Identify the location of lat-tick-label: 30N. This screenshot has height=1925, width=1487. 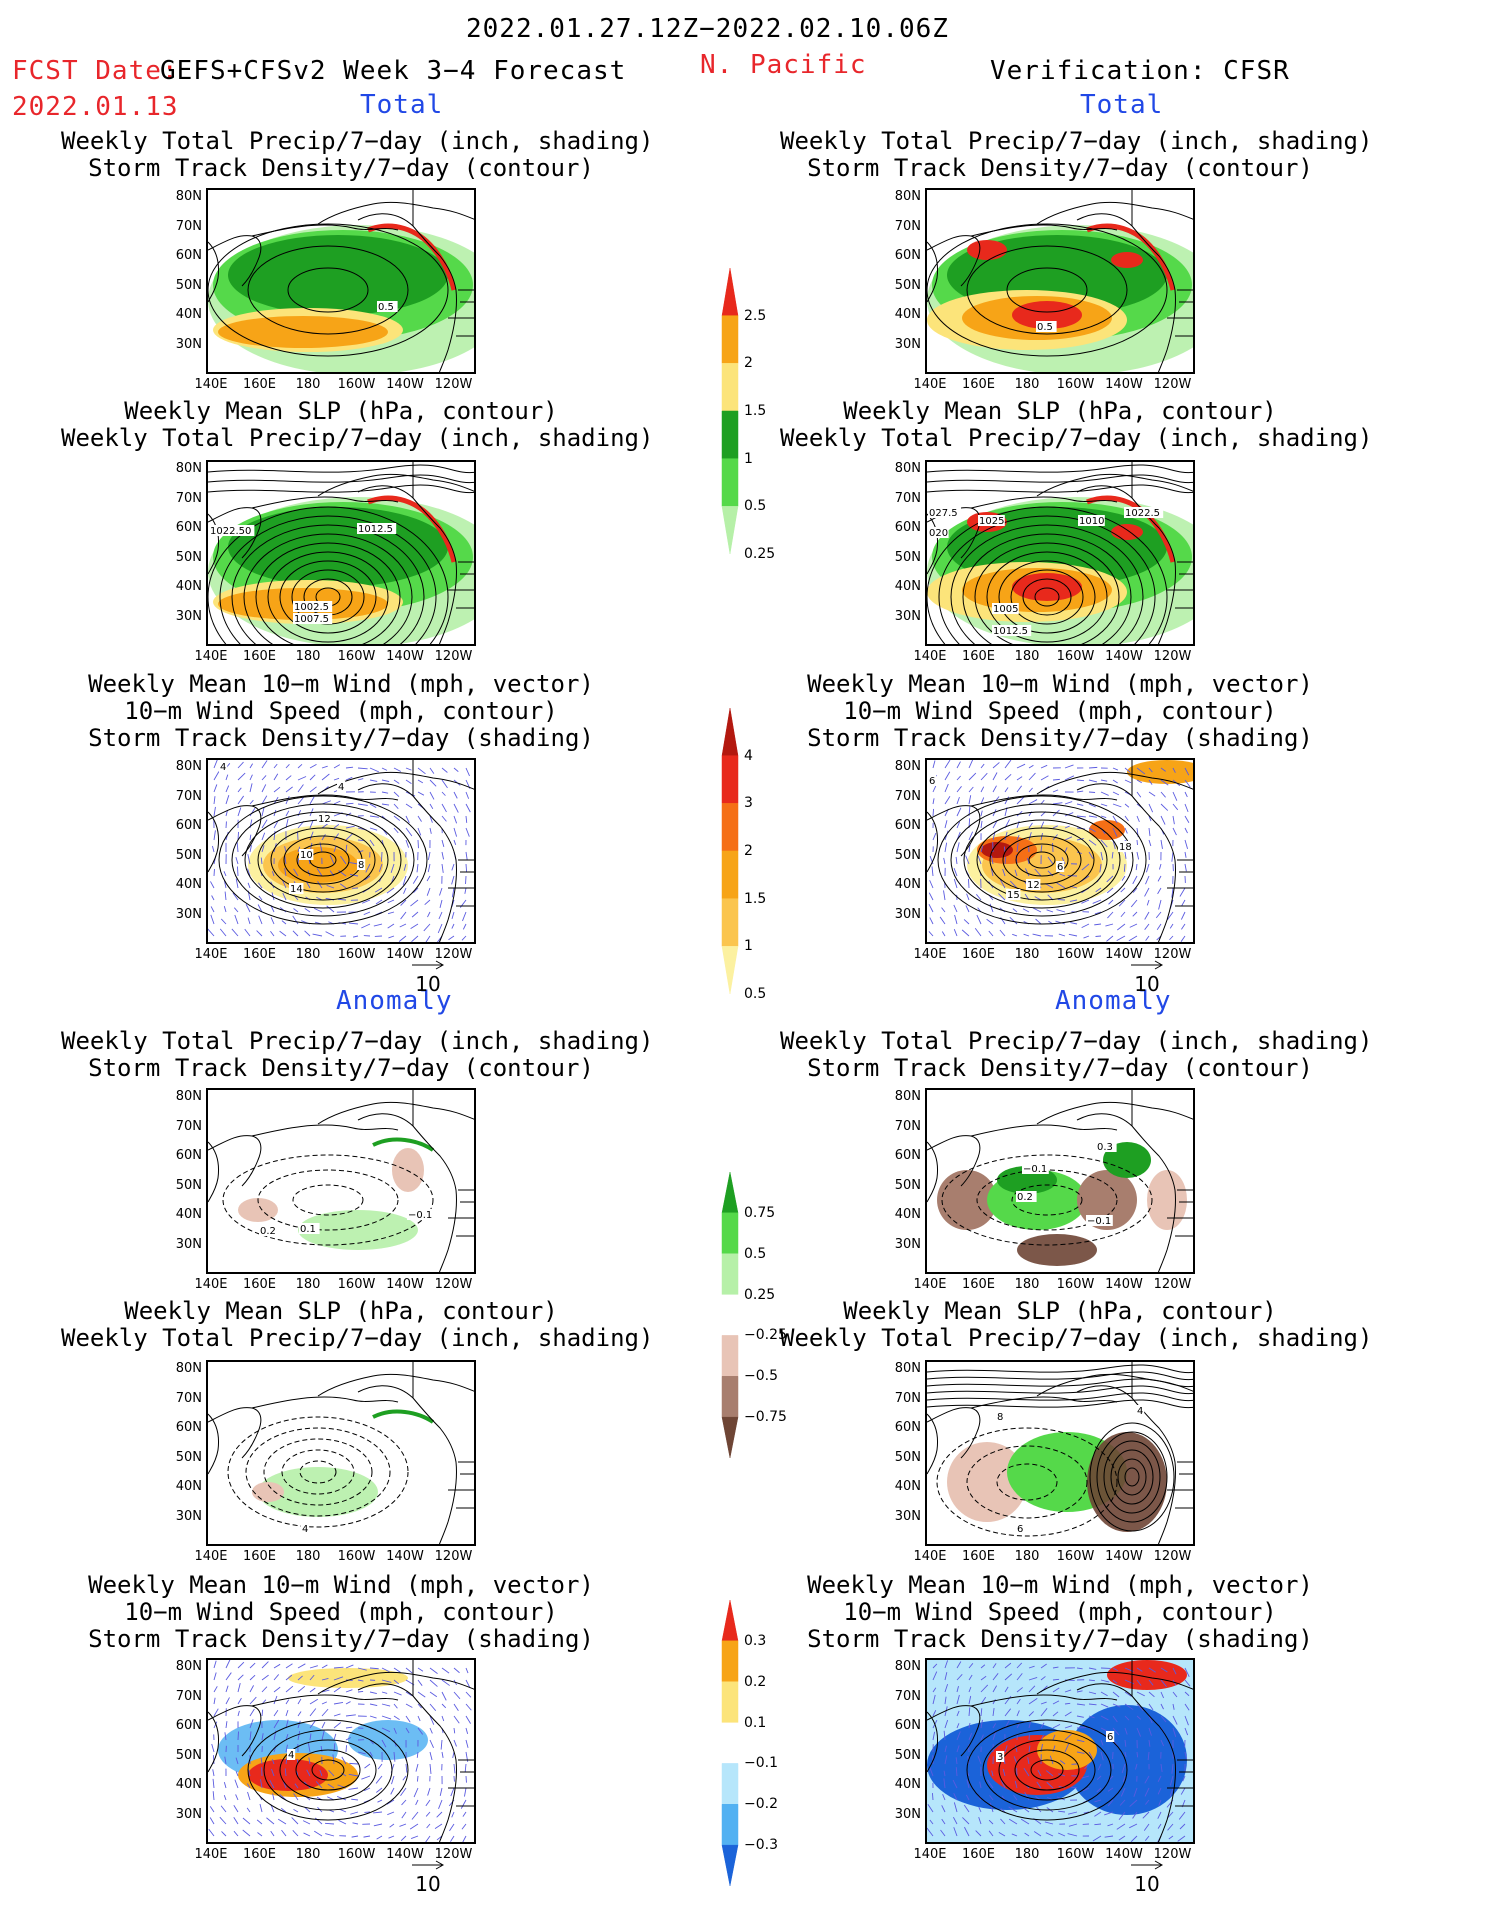
(907, 1244).